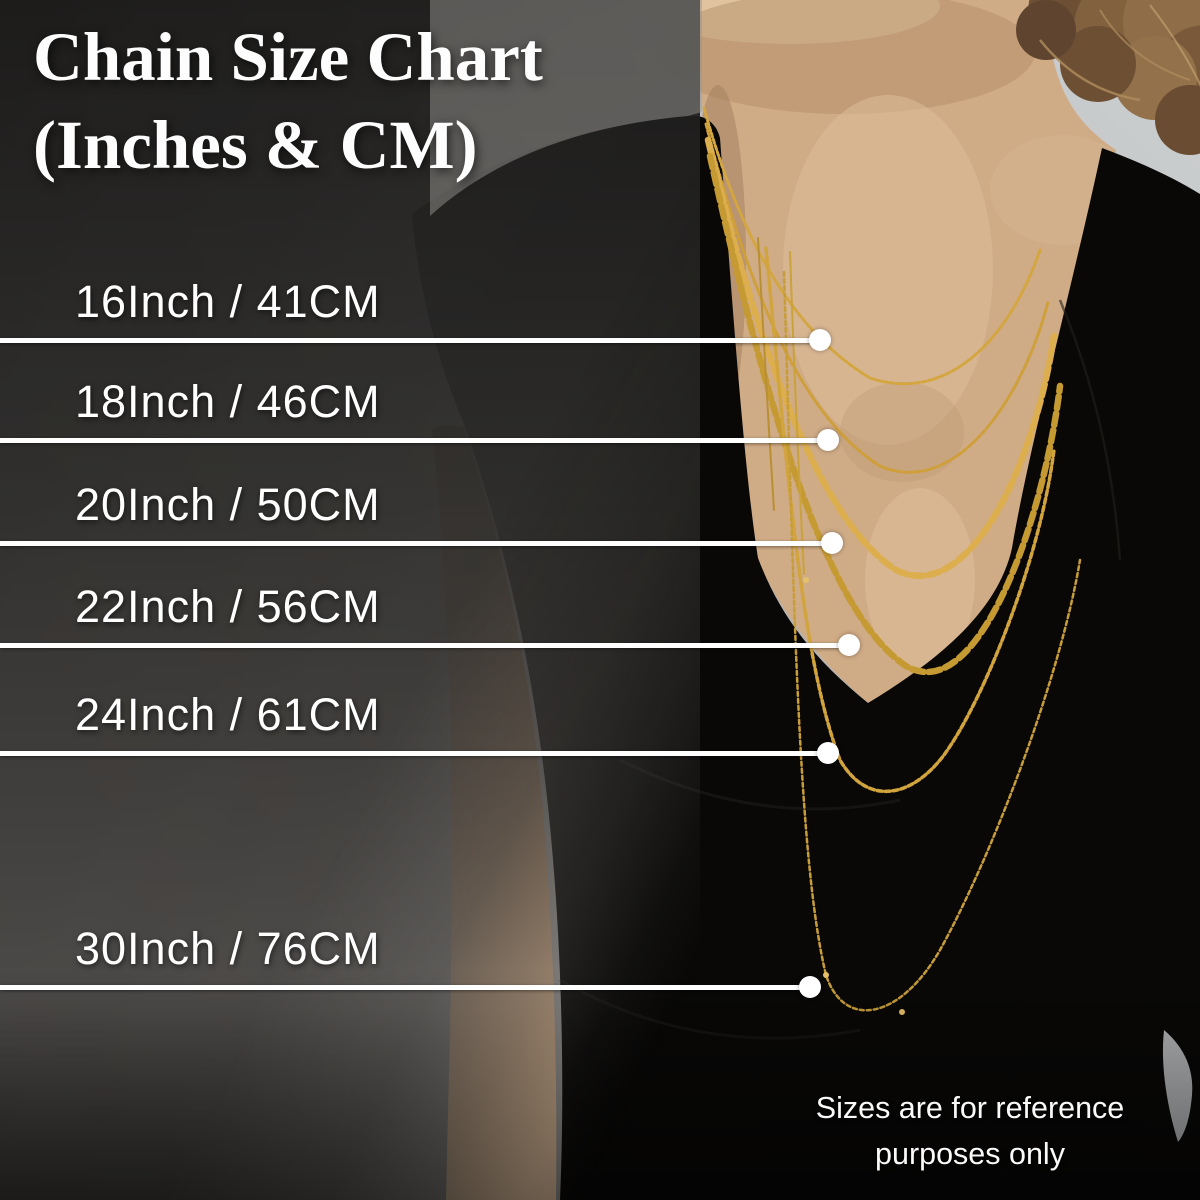 This screenshot has width=1200, height=1200. I want to click on chain-16-inch, so click(872, 246).